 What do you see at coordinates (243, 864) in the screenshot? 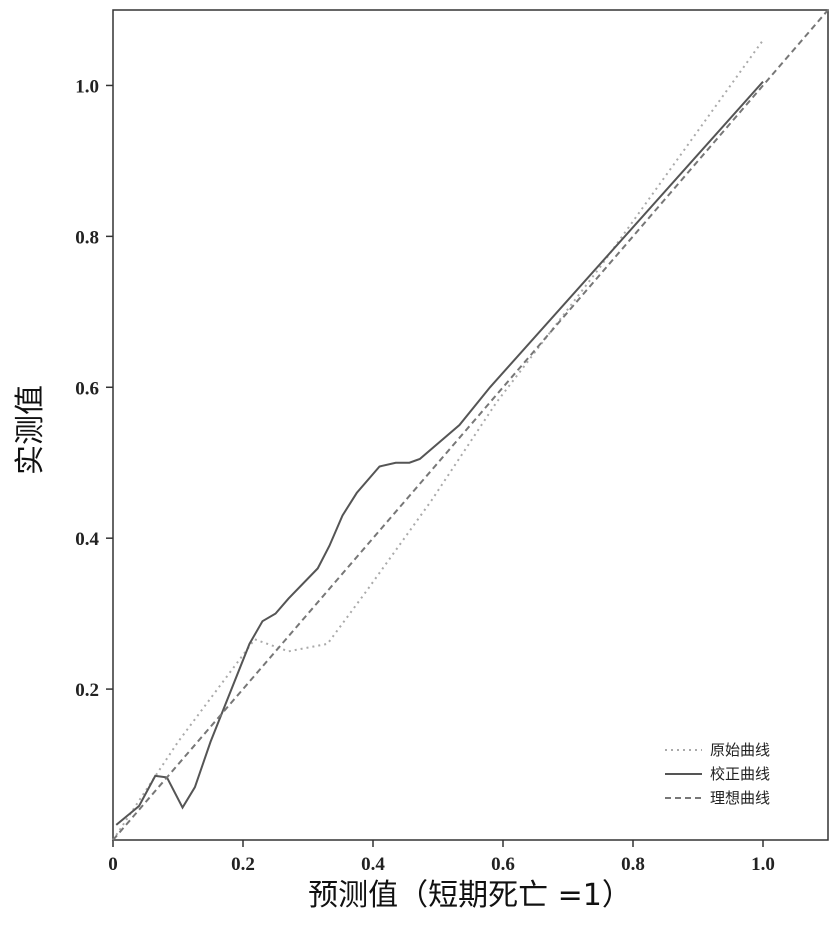
I see `x-tick-label: 0.2` at bounding box center [243, 864].